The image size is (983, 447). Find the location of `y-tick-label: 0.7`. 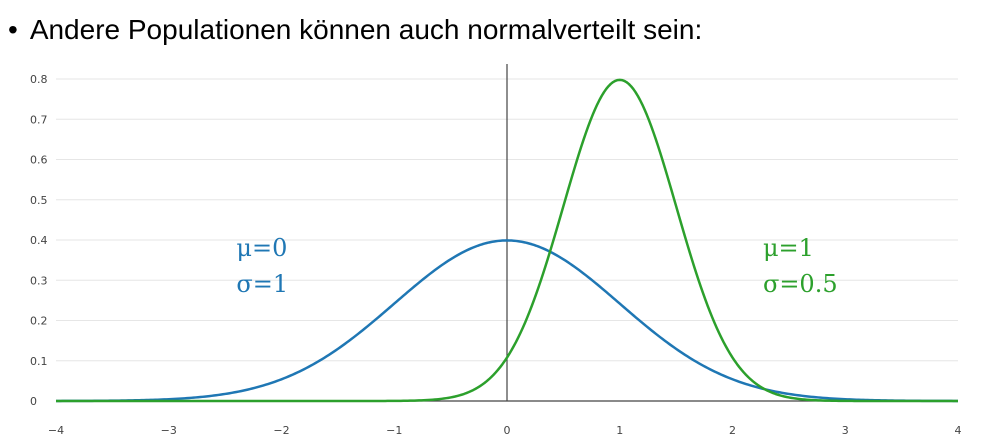

y-tick-label: 0.7 is located at coordinates (39, 119).